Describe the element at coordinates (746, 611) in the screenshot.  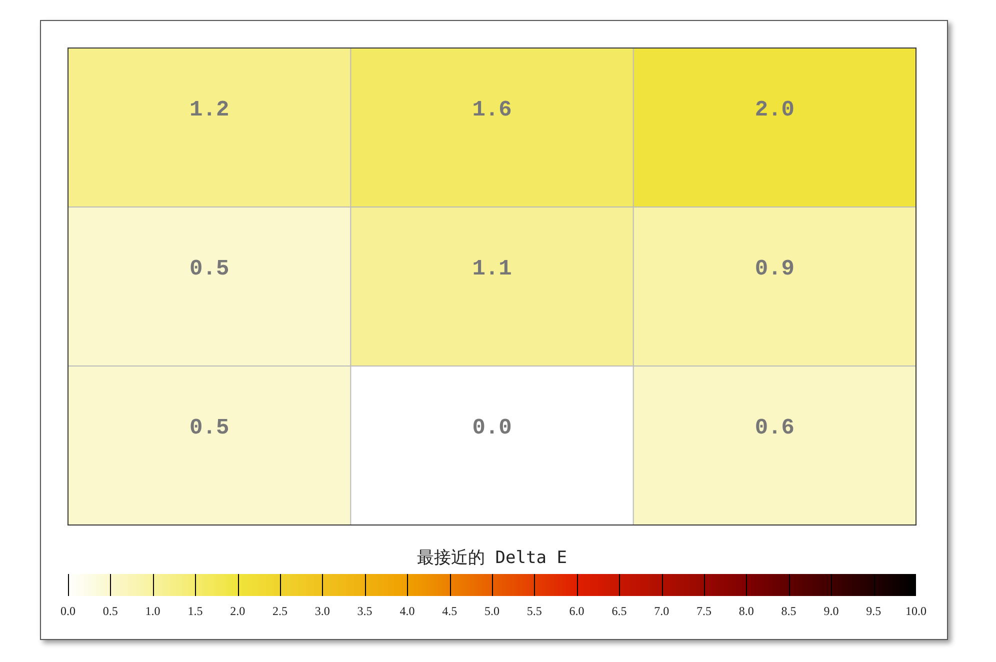
I see `color-bar-label: 8.0` at that location.